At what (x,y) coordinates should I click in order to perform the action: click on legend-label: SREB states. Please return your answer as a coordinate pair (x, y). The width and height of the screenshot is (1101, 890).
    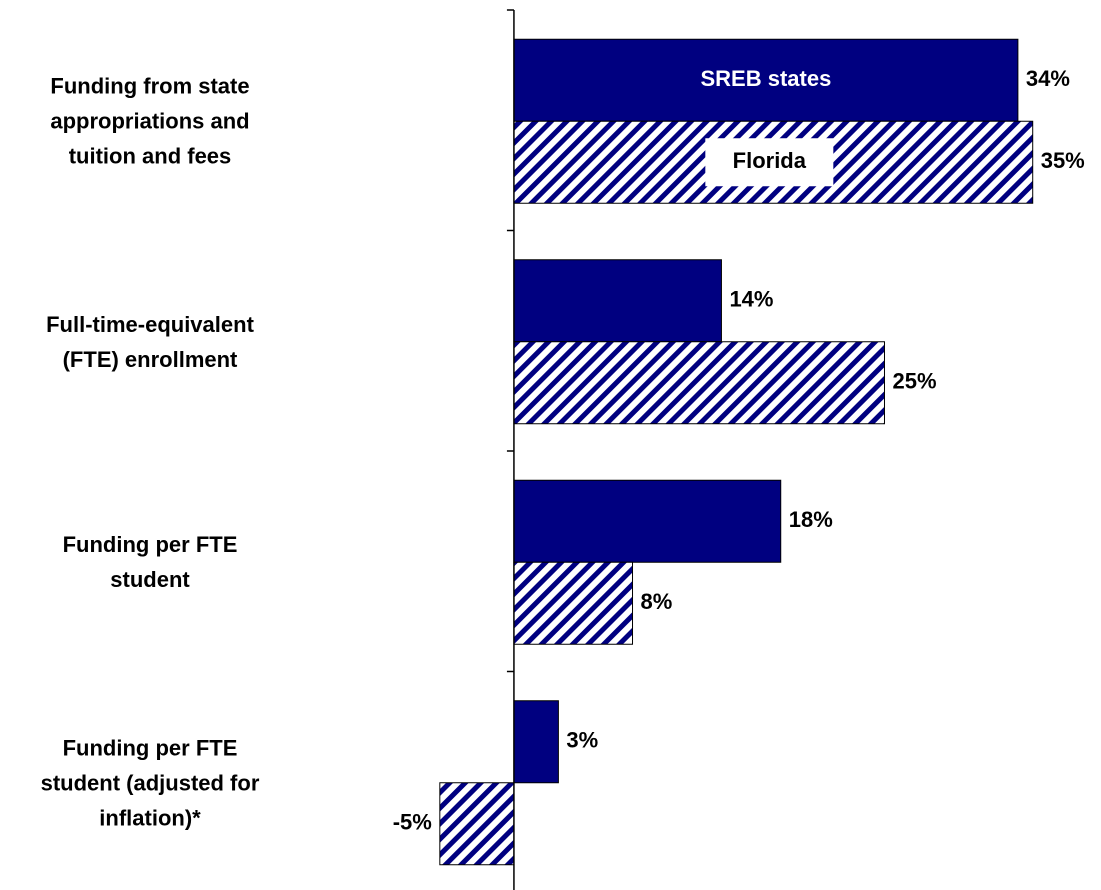
    Looking at the image, I should click on (765, 78).